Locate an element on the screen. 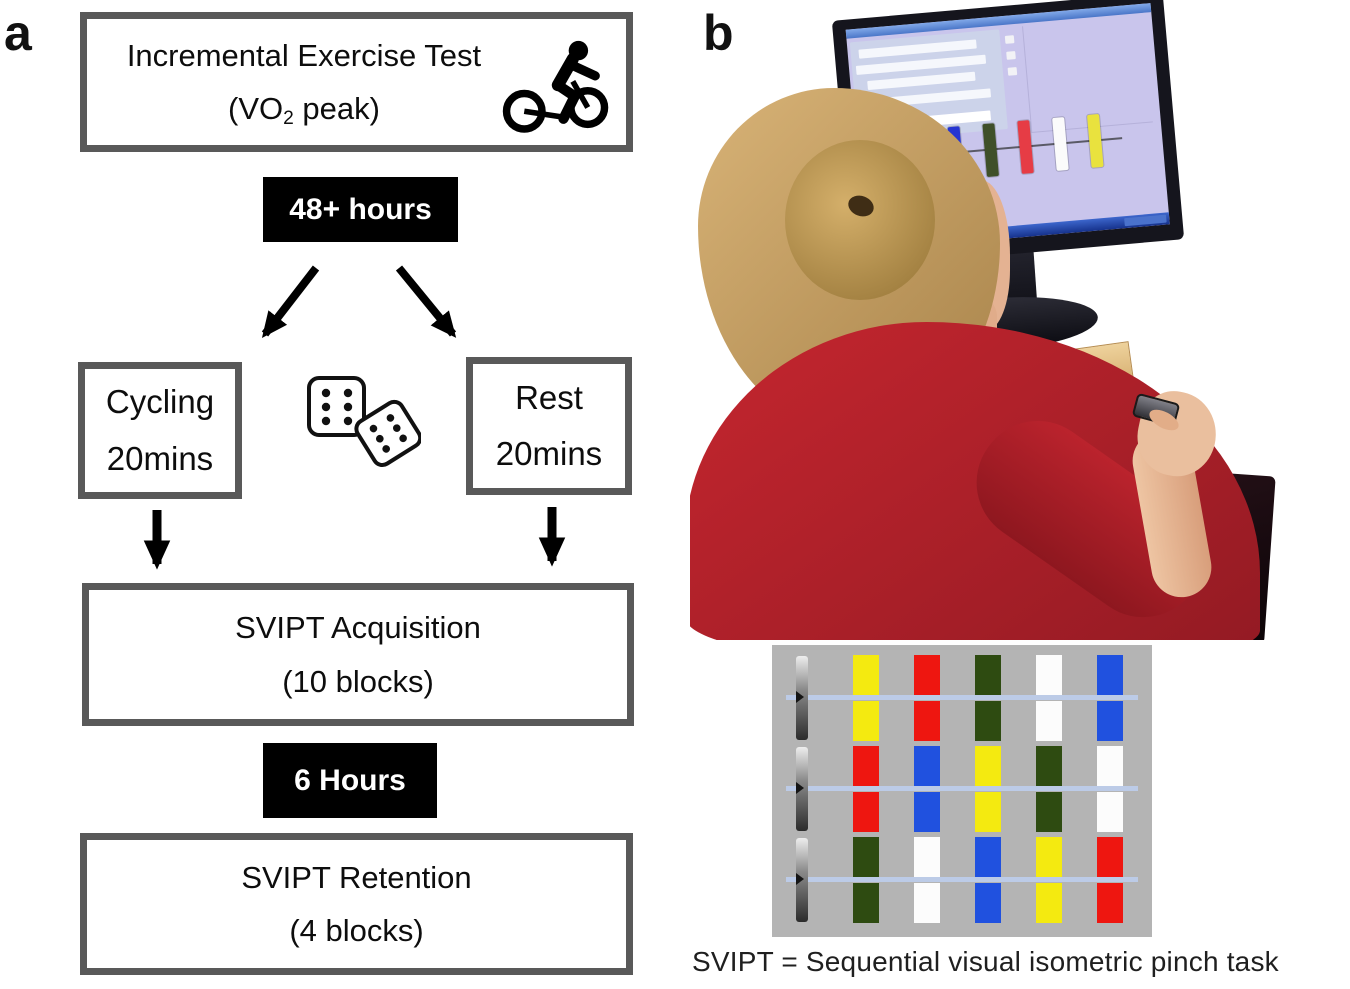 Image resolution: width=1350 pixels, height=989 pixels. screen-bar-red is located at coordinates (1025, 147).